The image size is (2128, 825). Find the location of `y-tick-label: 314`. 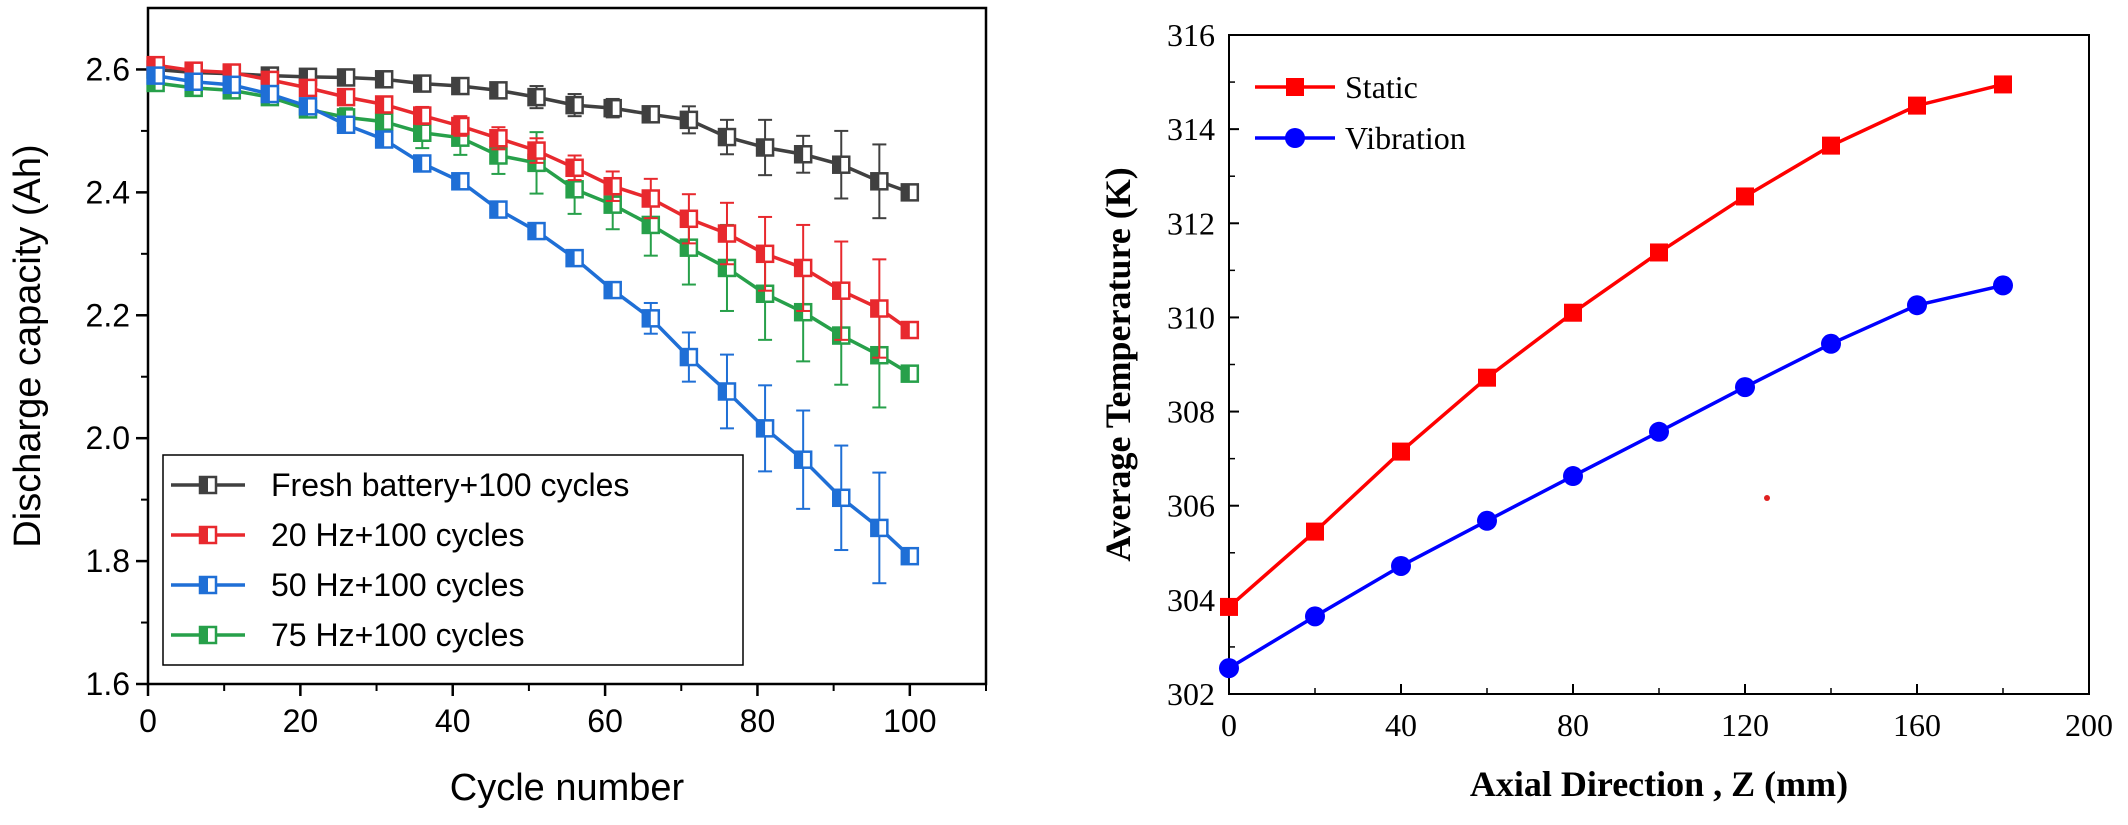

y-tick-label: 314 is located at coordinates (1191, 129).